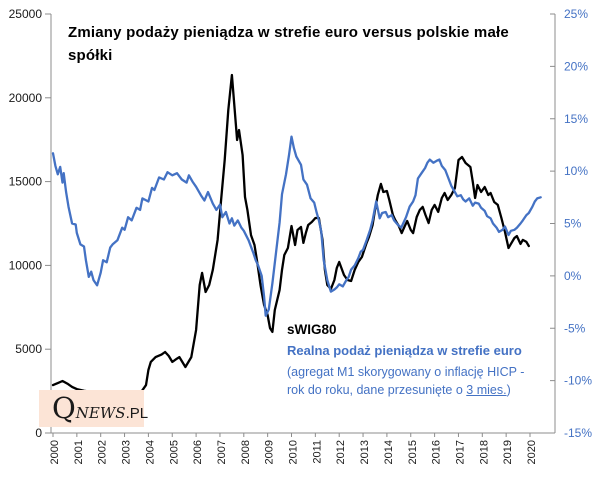 Image resolution: width=604 pixels, height=479 pixels. What do you see at coordinates (576, 14) in the screenshot?
I see `right-axis-tick-label: 25%` at bounding box center [576, 14].